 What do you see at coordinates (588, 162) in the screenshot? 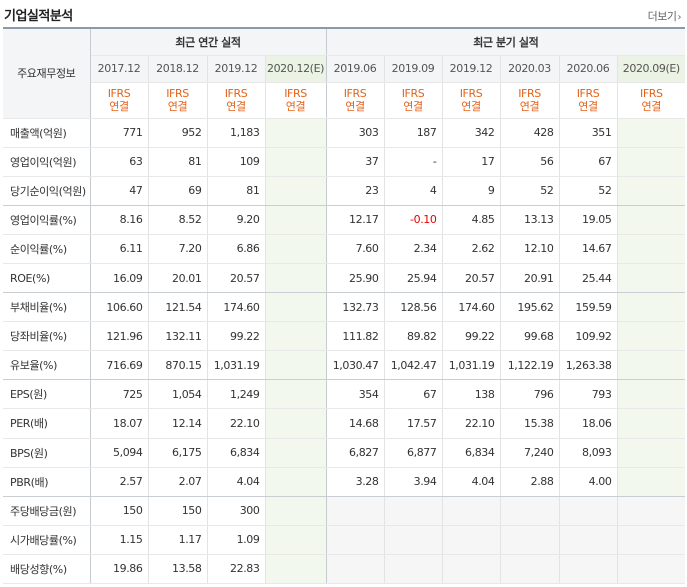
I see `quarter-value-cell: 67` at bounding box center [588, 162].